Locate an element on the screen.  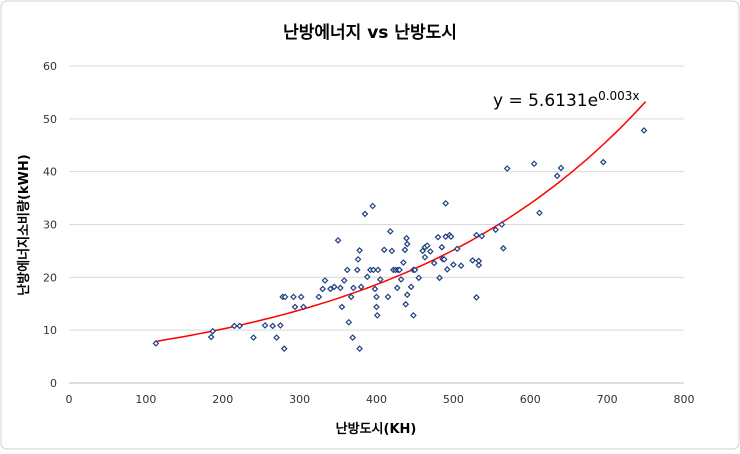
y-tick-label: 10 is located at coordinates (50, 330).